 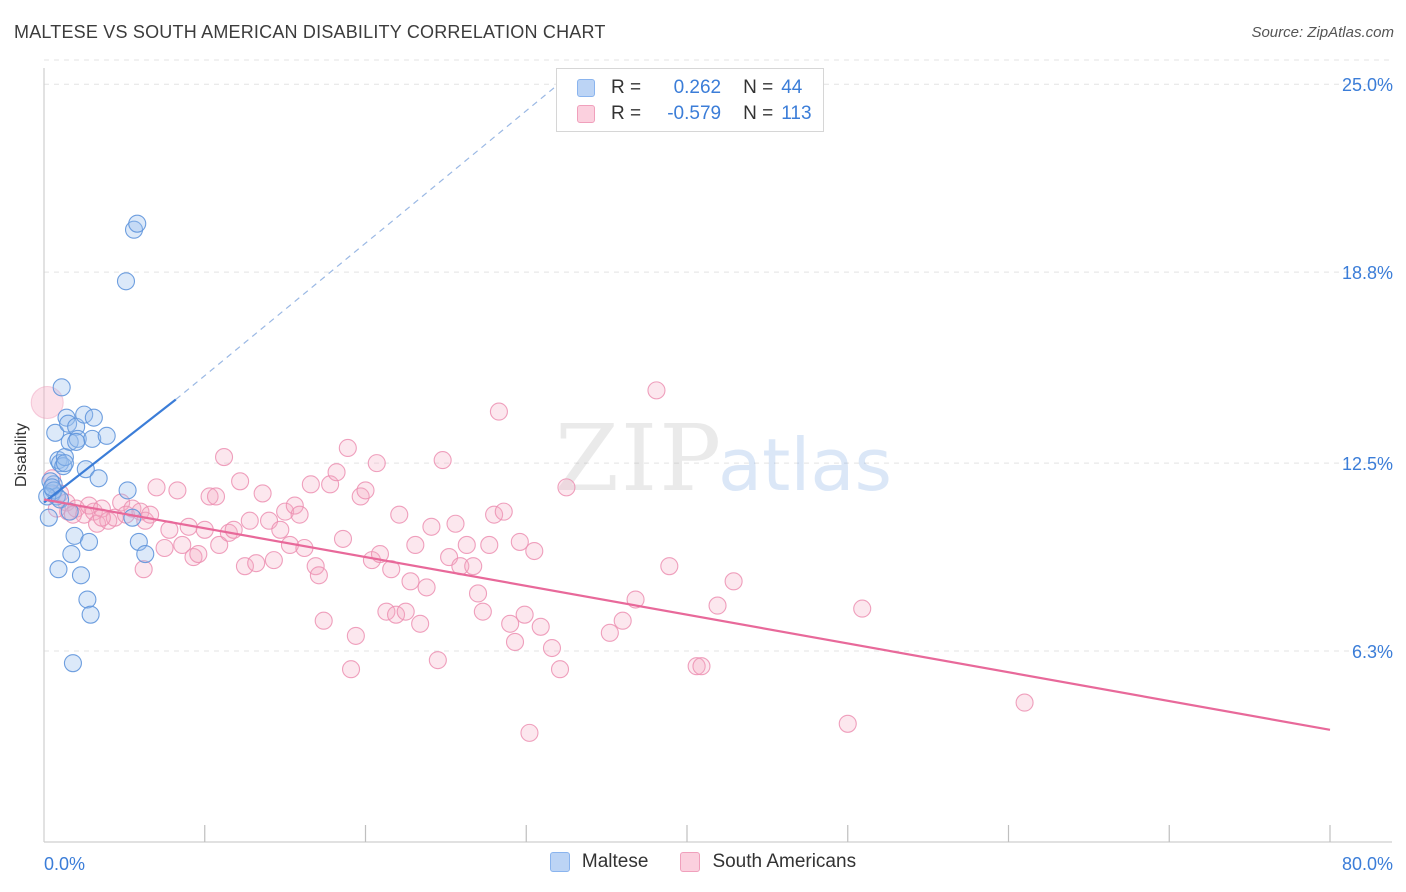 I want to click on y-tick-label: 25.0%, so click(x=1367, y=85).